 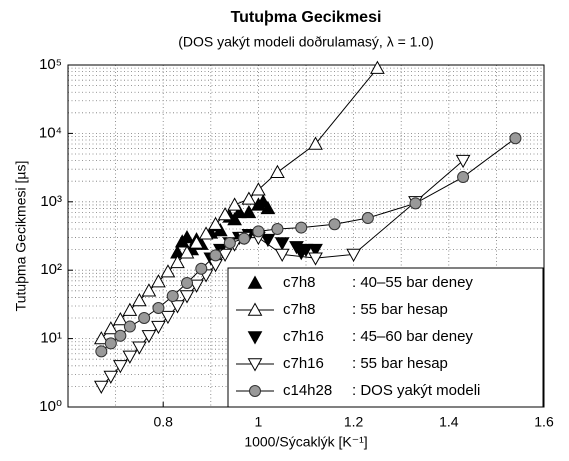 What do you see at coordinates (50, 132) in the screenshot?
I see `y-tick-label: 10⁴` at bounding box center [50, 132].